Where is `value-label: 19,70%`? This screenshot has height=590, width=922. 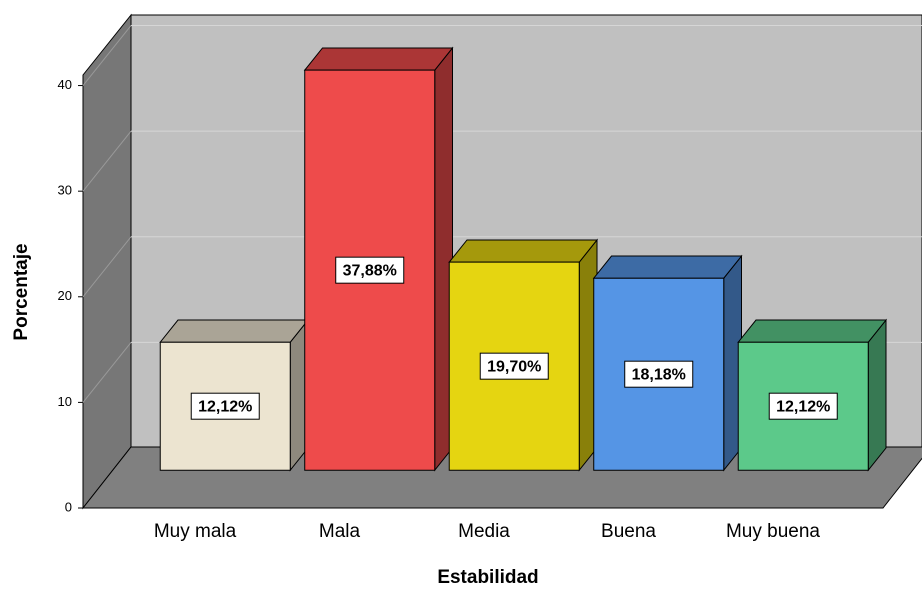 value-label: 19,70% is located at coordinates (514, 366).